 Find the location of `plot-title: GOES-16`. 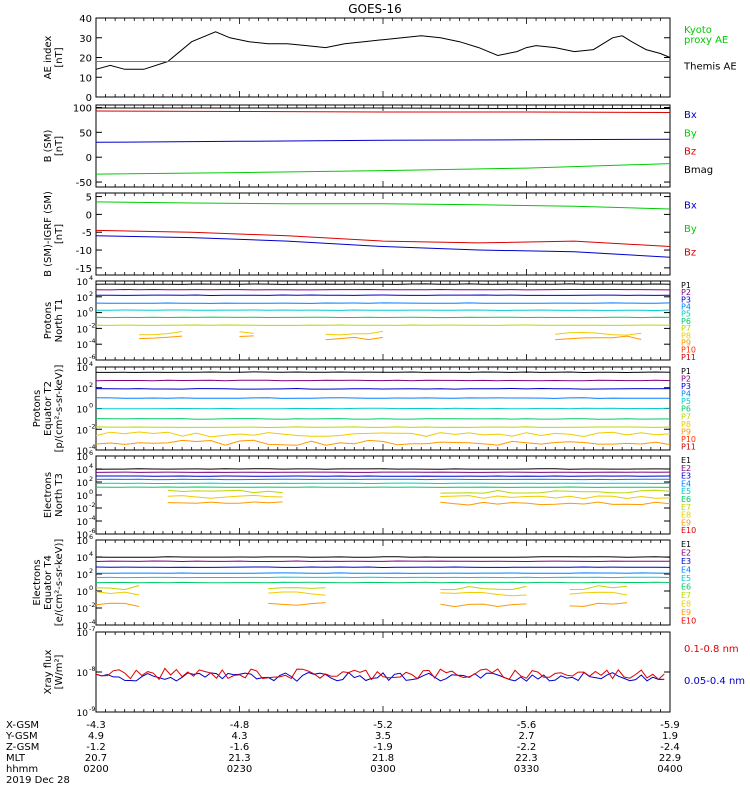

plot-title: GOES-16 is located at coordinates (375, 9).